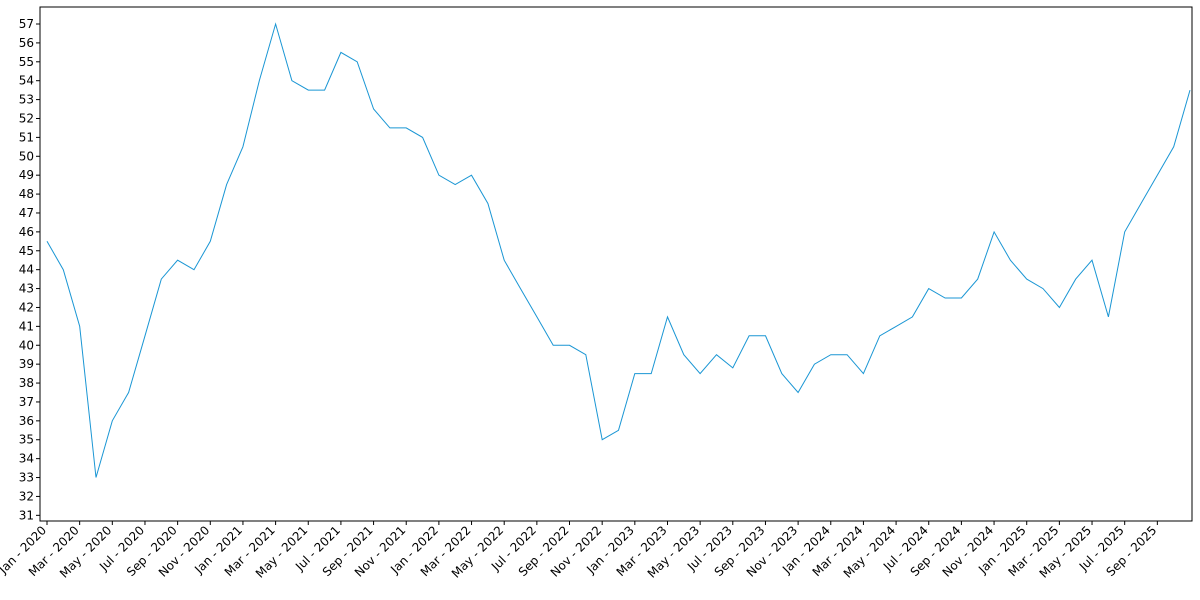 This screenshot has height=600, width=1200. I want to click on y-tick-label: 40, so click(26, 345).